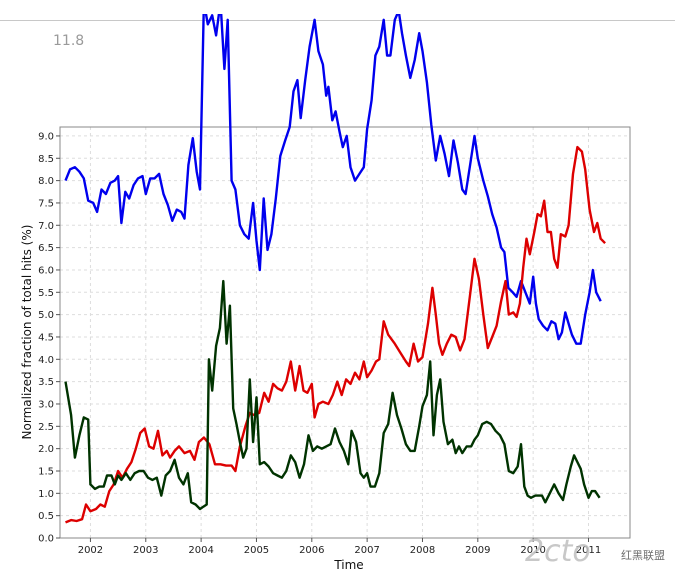  I want to click on y-tick-label: 0.0, so click(46, 539).